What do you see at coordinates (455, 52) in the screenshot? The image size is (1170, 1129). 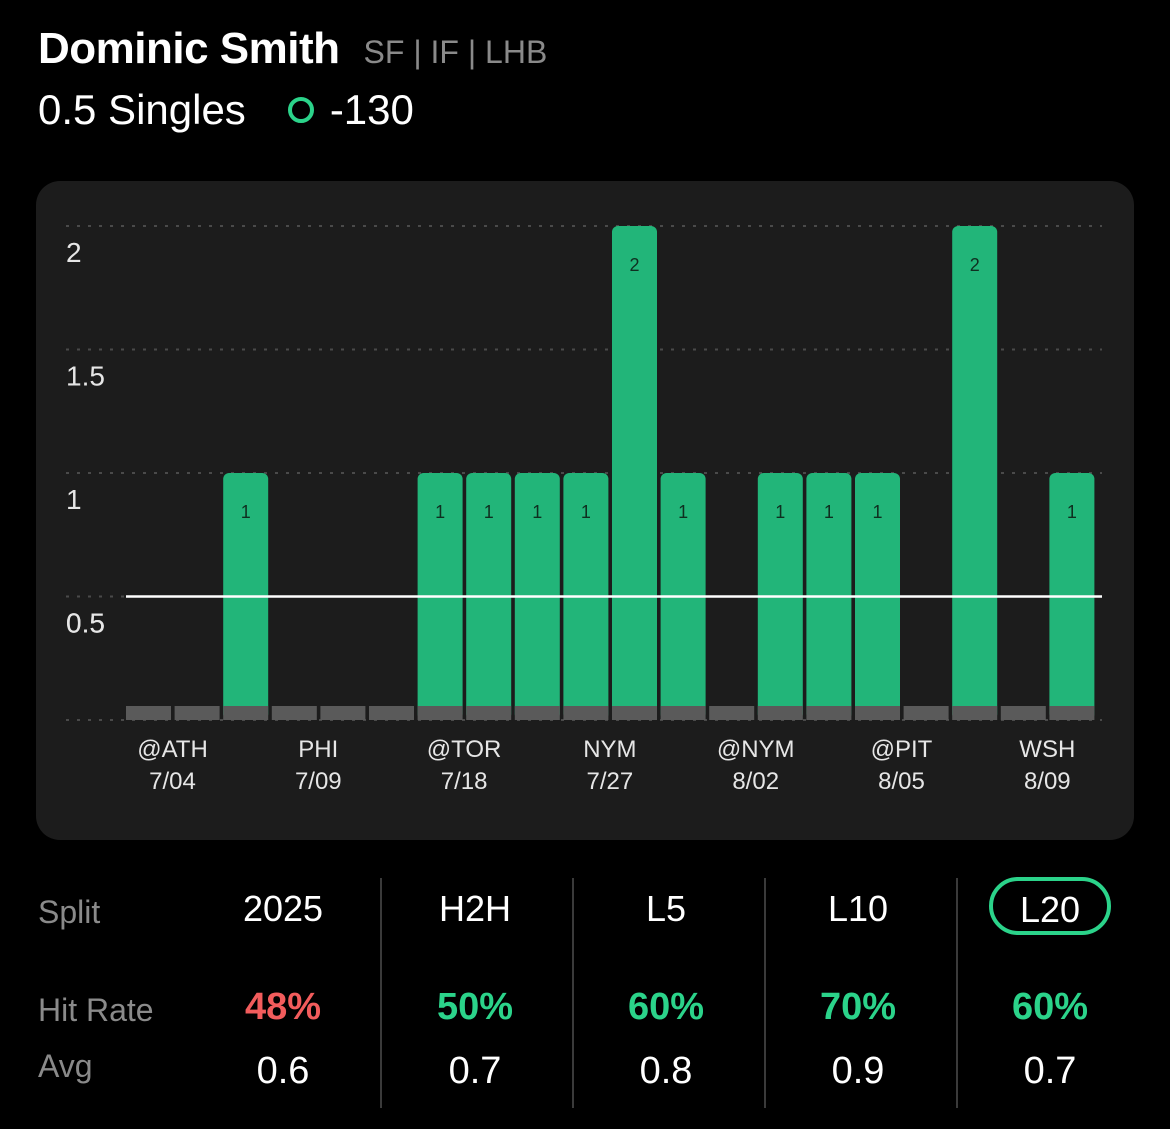 I see `player-meta: SF | IF | LHB` at bounding box center [455, 52].